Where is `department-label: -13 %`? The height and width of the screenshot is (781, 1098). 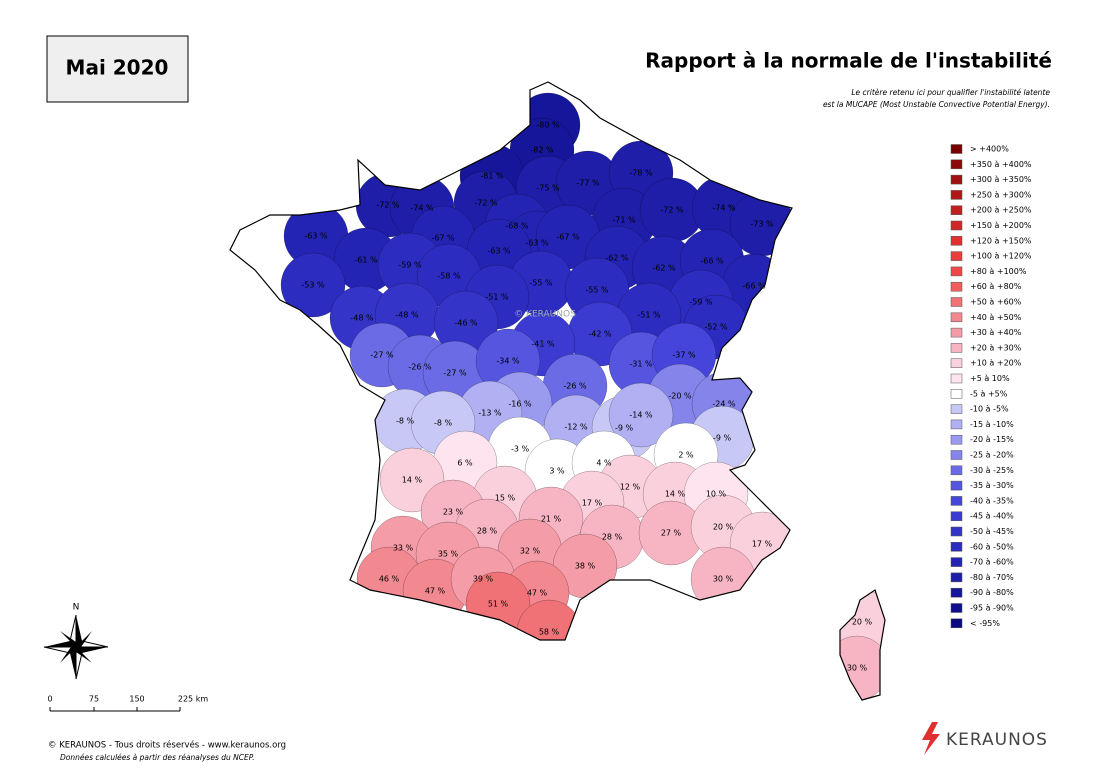
department-label: -13 % is located at coordinates (490, 413).